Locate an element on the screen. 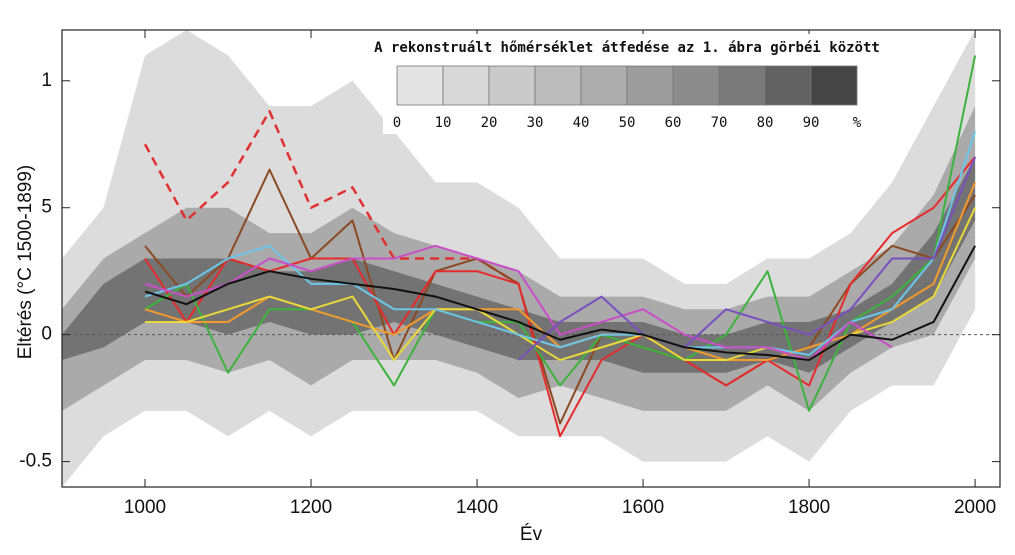 This screenshot has height=555, width=1015. x-tick-label: 1600 is located at coordinates (643, 507).